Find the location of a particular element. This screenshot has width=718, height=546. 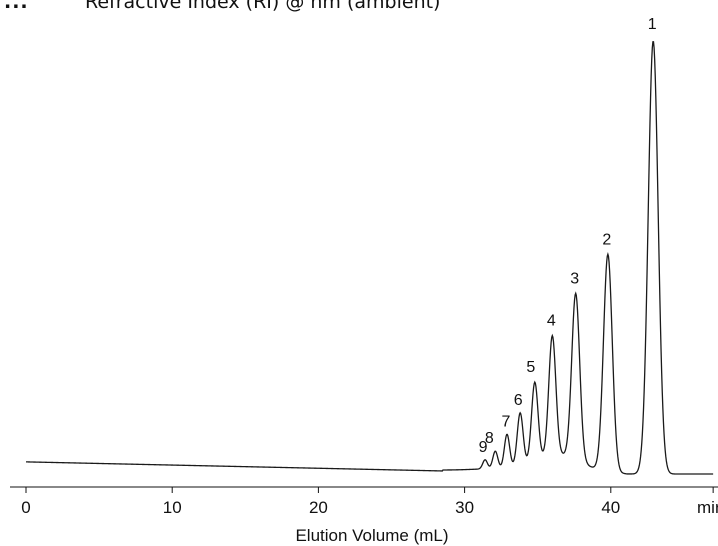

x-tick-label: 30 is located at coordinates (464, 507).